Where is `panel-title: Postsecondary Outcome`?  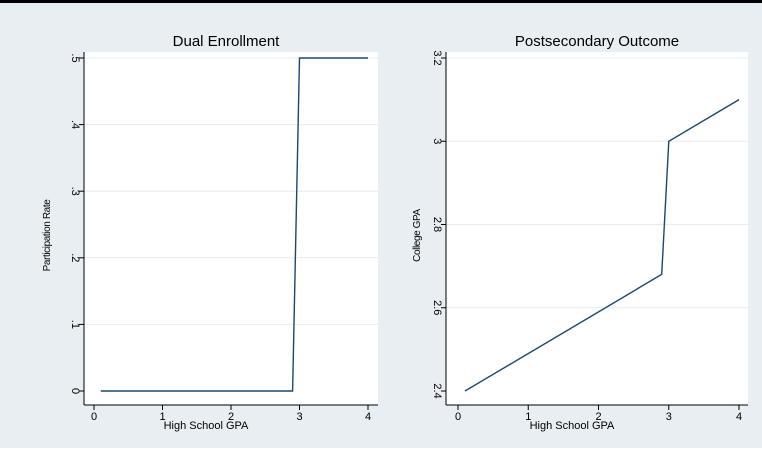 panel-title: Postsecondary Outcome is located at coordinates (597, 41).